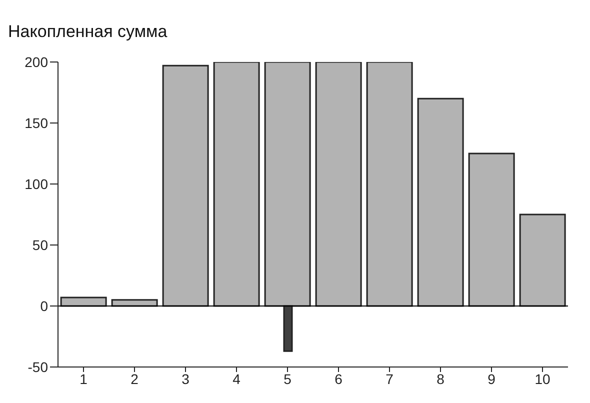 The width and height of the screenshot is (590, 403). What do you see at coordinates (134, 378) in the screenshot?
I see `x-tick-label: 2` at bounding box center [134, 378].